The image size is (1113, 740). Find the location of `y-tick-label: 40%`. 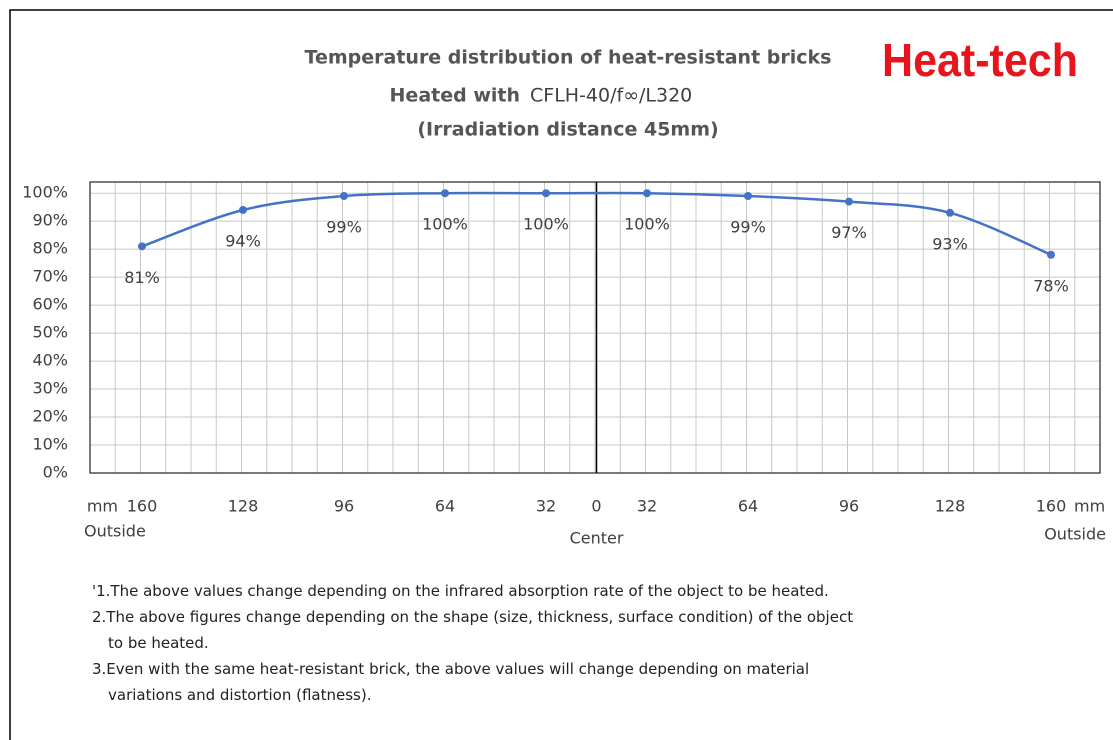

y-tick-label: 40% is located at coordinates (50, 360).